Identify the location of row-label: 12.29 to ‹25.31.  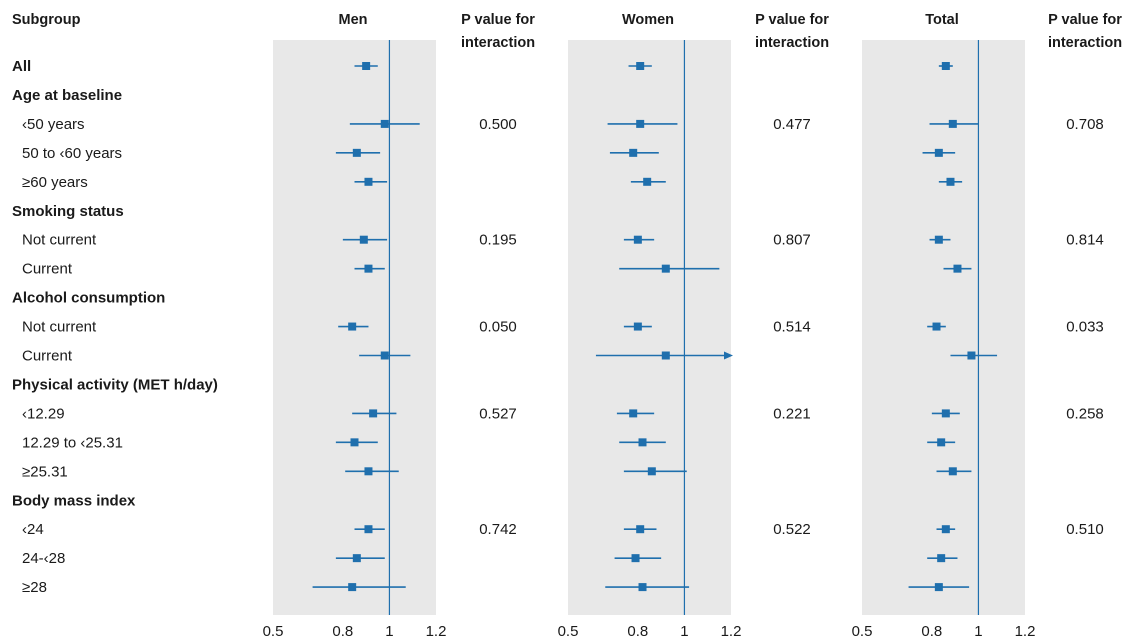
(72, 442).